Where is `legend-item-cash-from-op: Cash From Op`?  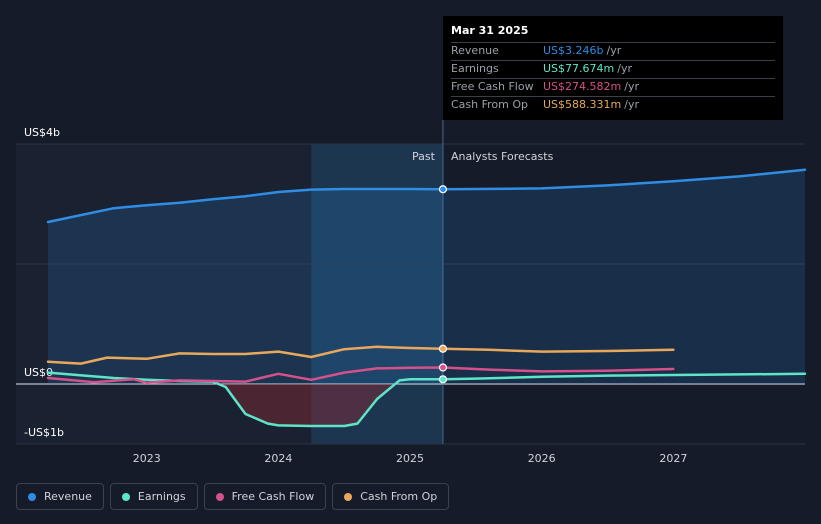
legend-item-cash-from-op: Cash From Op is located at coordinates (391, 496).